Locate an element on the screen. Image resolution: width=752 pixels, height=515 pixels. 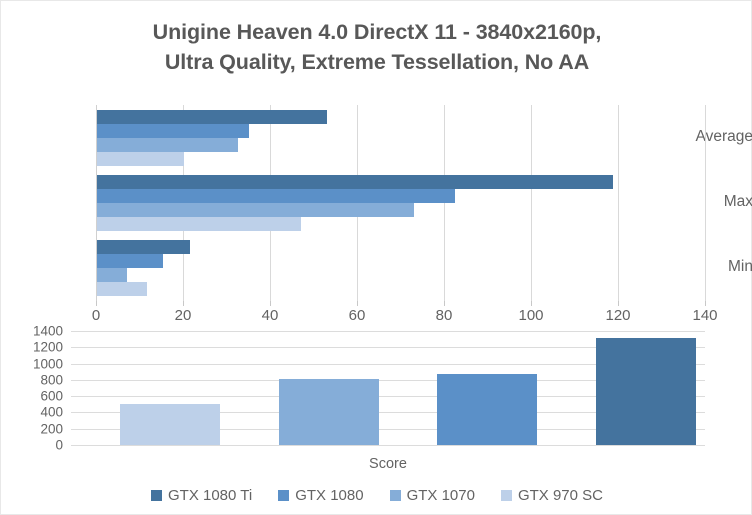
score-y-axis: 1400 1200 1000 800 600 400 200 0 is located at coordinates (32, 390).